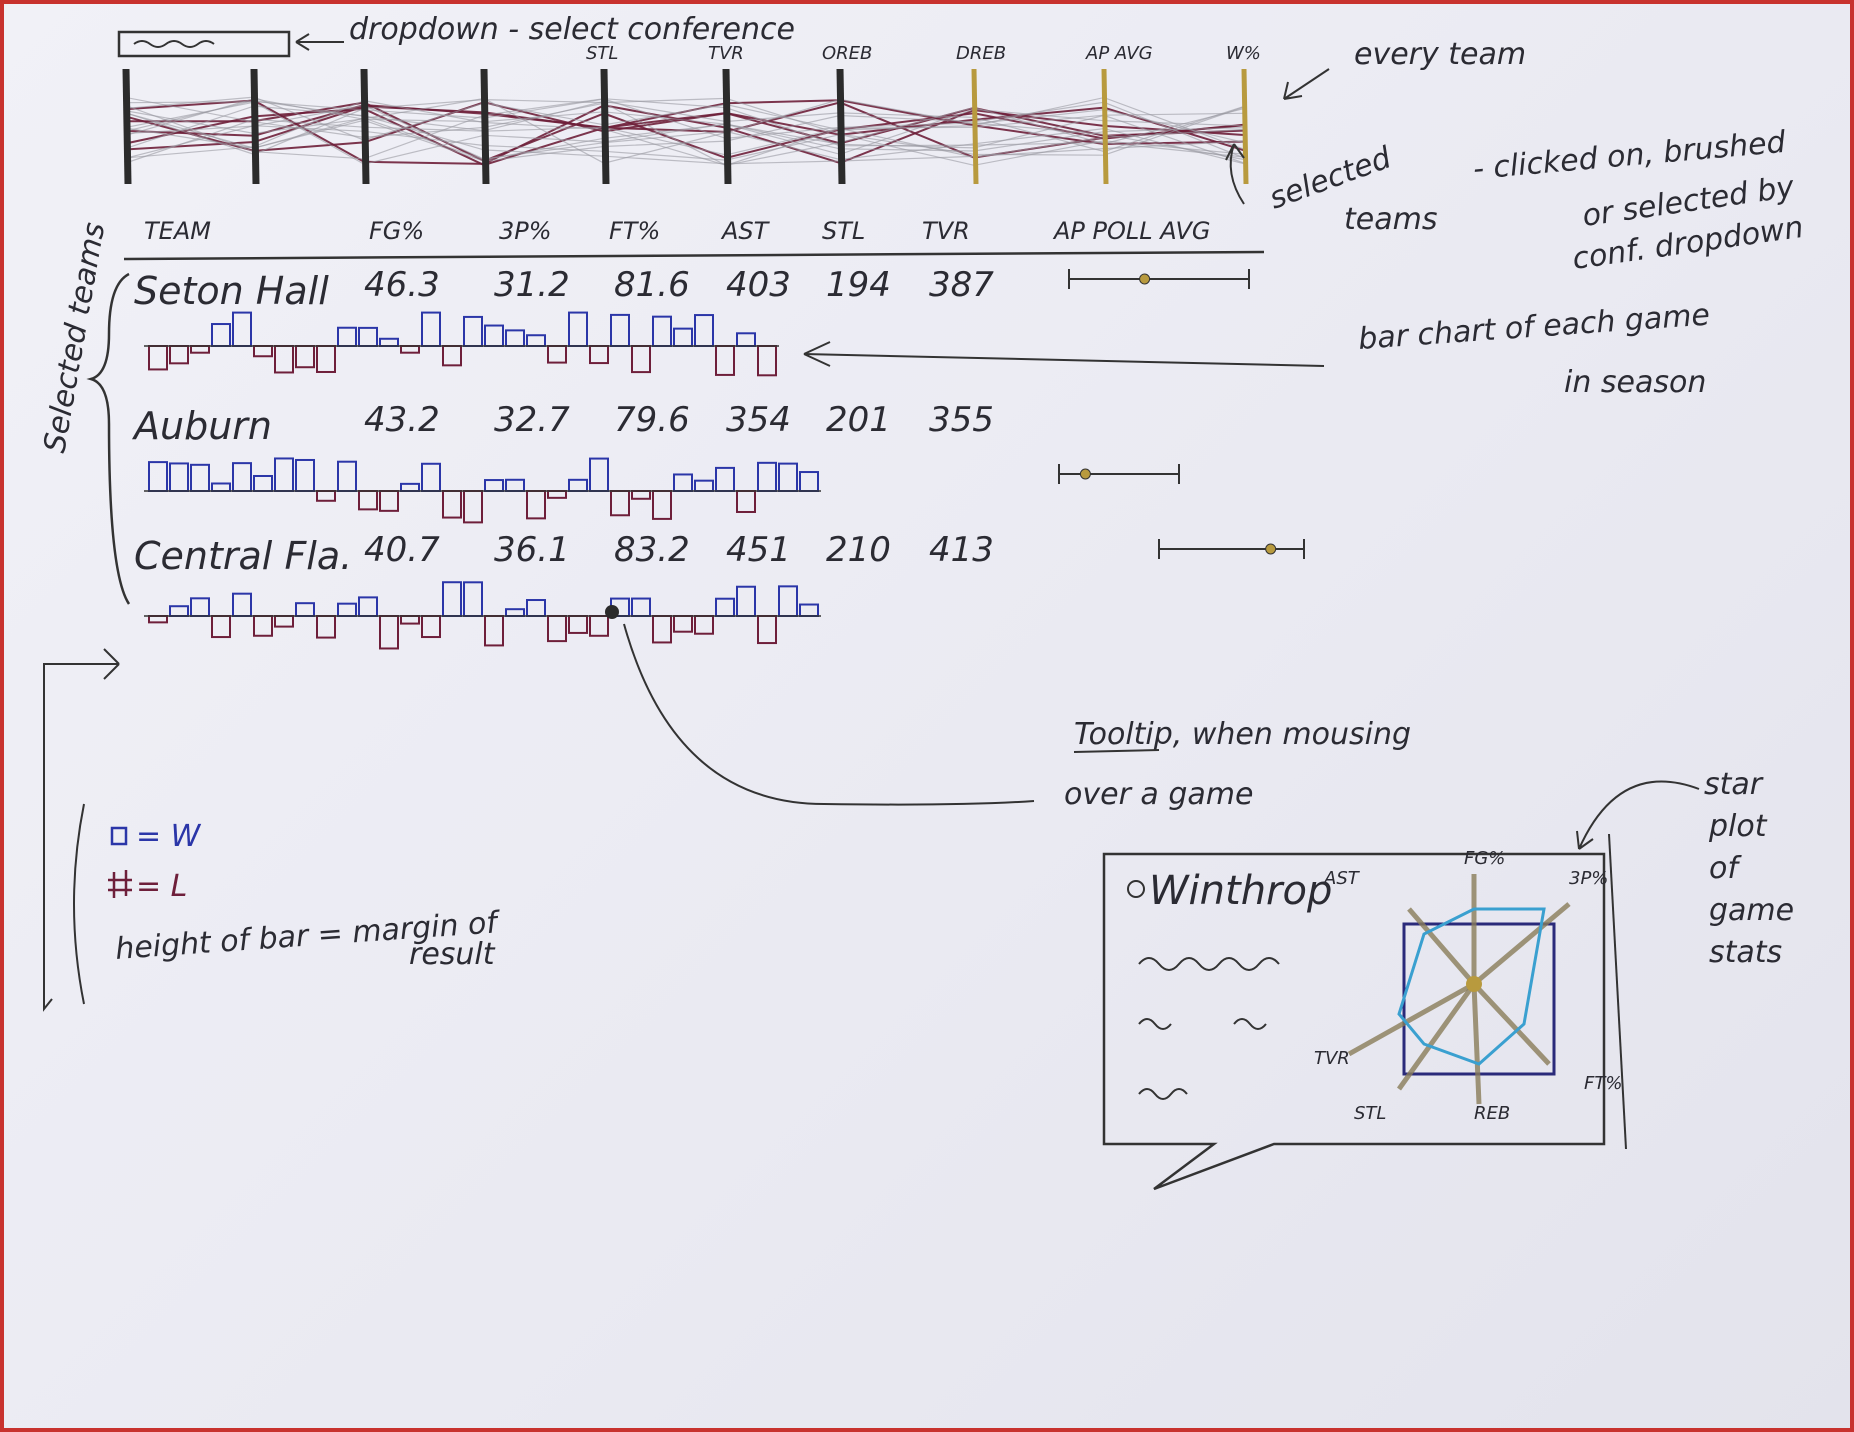  I want to click on column-header: FG%, so click(396, 231).